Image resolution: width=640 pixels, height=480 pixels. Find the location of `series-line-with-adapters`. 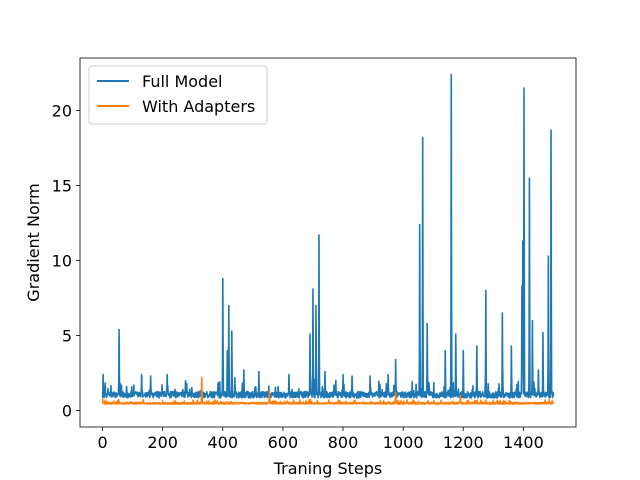

series-line-with-adapters is located at coordinates (328, 390).